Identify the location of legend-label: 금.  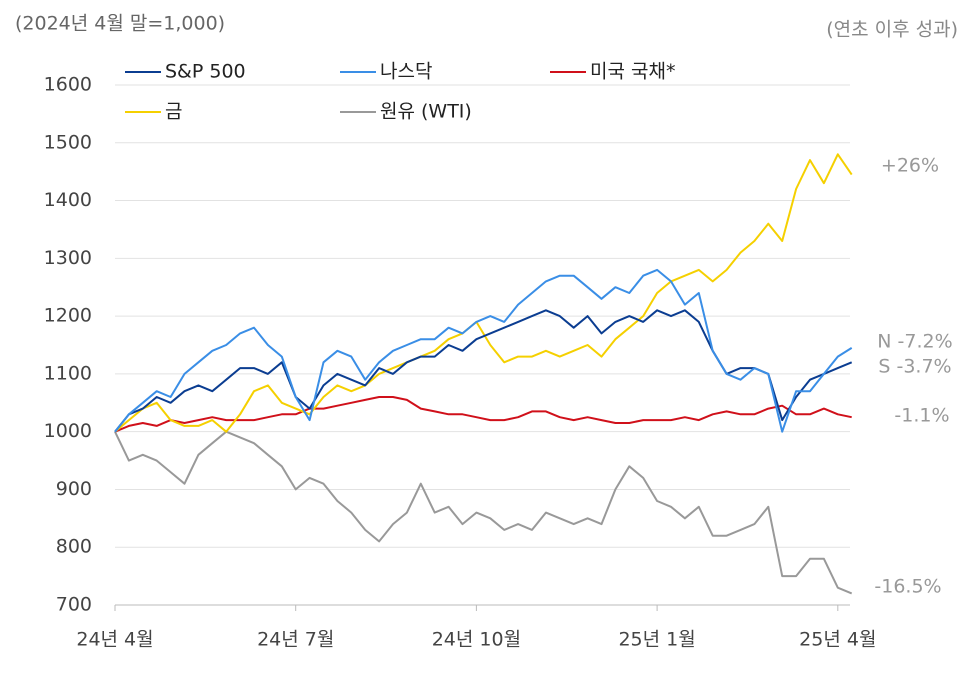
(173, 112).